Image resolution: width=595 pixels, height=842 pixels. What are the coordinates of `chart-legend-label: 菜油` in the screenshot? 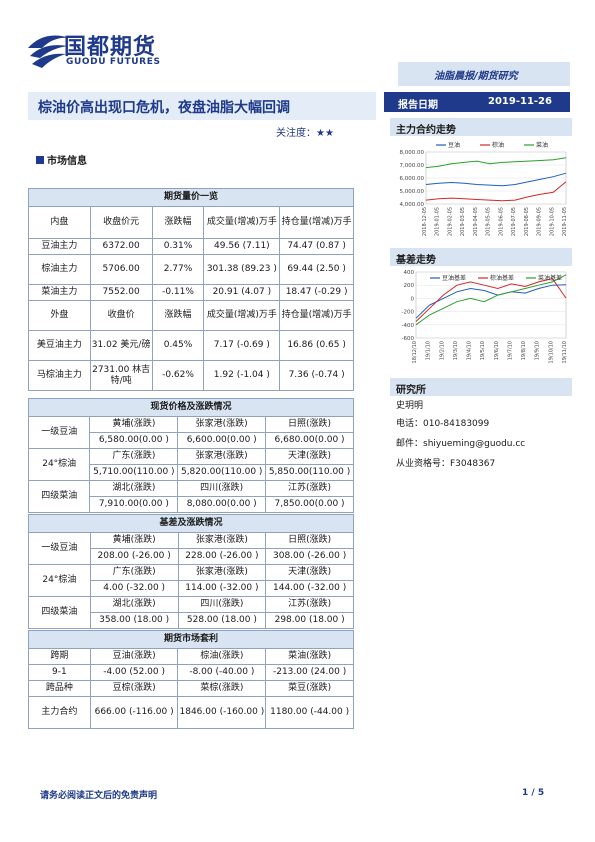 It's located at (542, 145).